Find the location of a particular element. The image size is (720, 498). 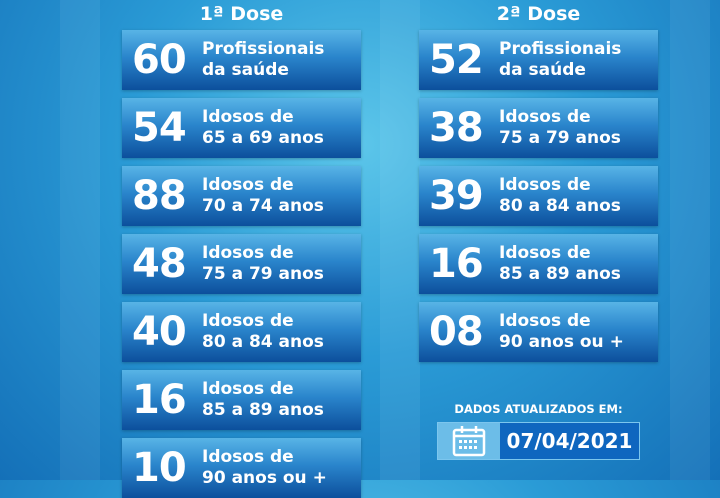

stat-card: 08 Idosos de 90 anos ou + is located at coordinates (538, 332).